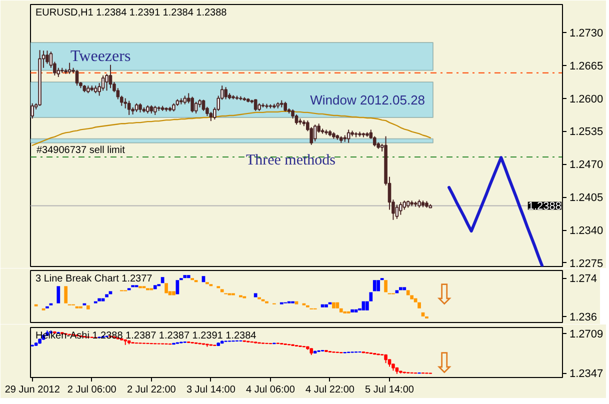 This screenshot has height=404, width=609. What do you see at coordinates (271, 390) in the screenshot?
I see `x-tick-label: 4 Jul 06:00` at bounding box center [271, 390].